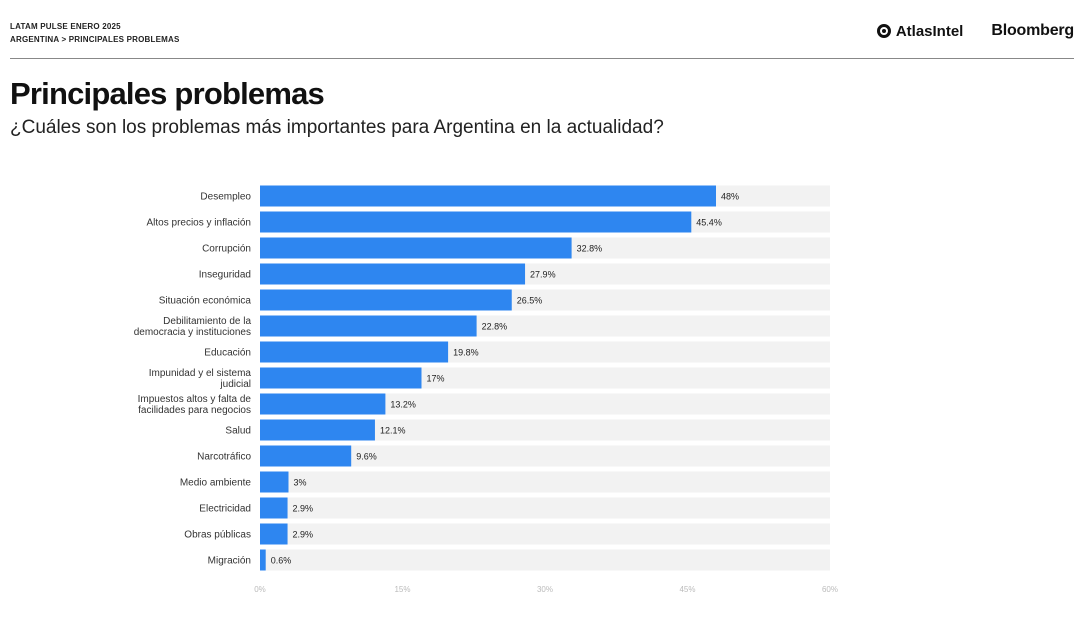 The height and width of the screenshot is (617, 1080). Describe the element at coordinates (260, 589) in the screenshot. I see `x-tick-label: 0%` at that location.